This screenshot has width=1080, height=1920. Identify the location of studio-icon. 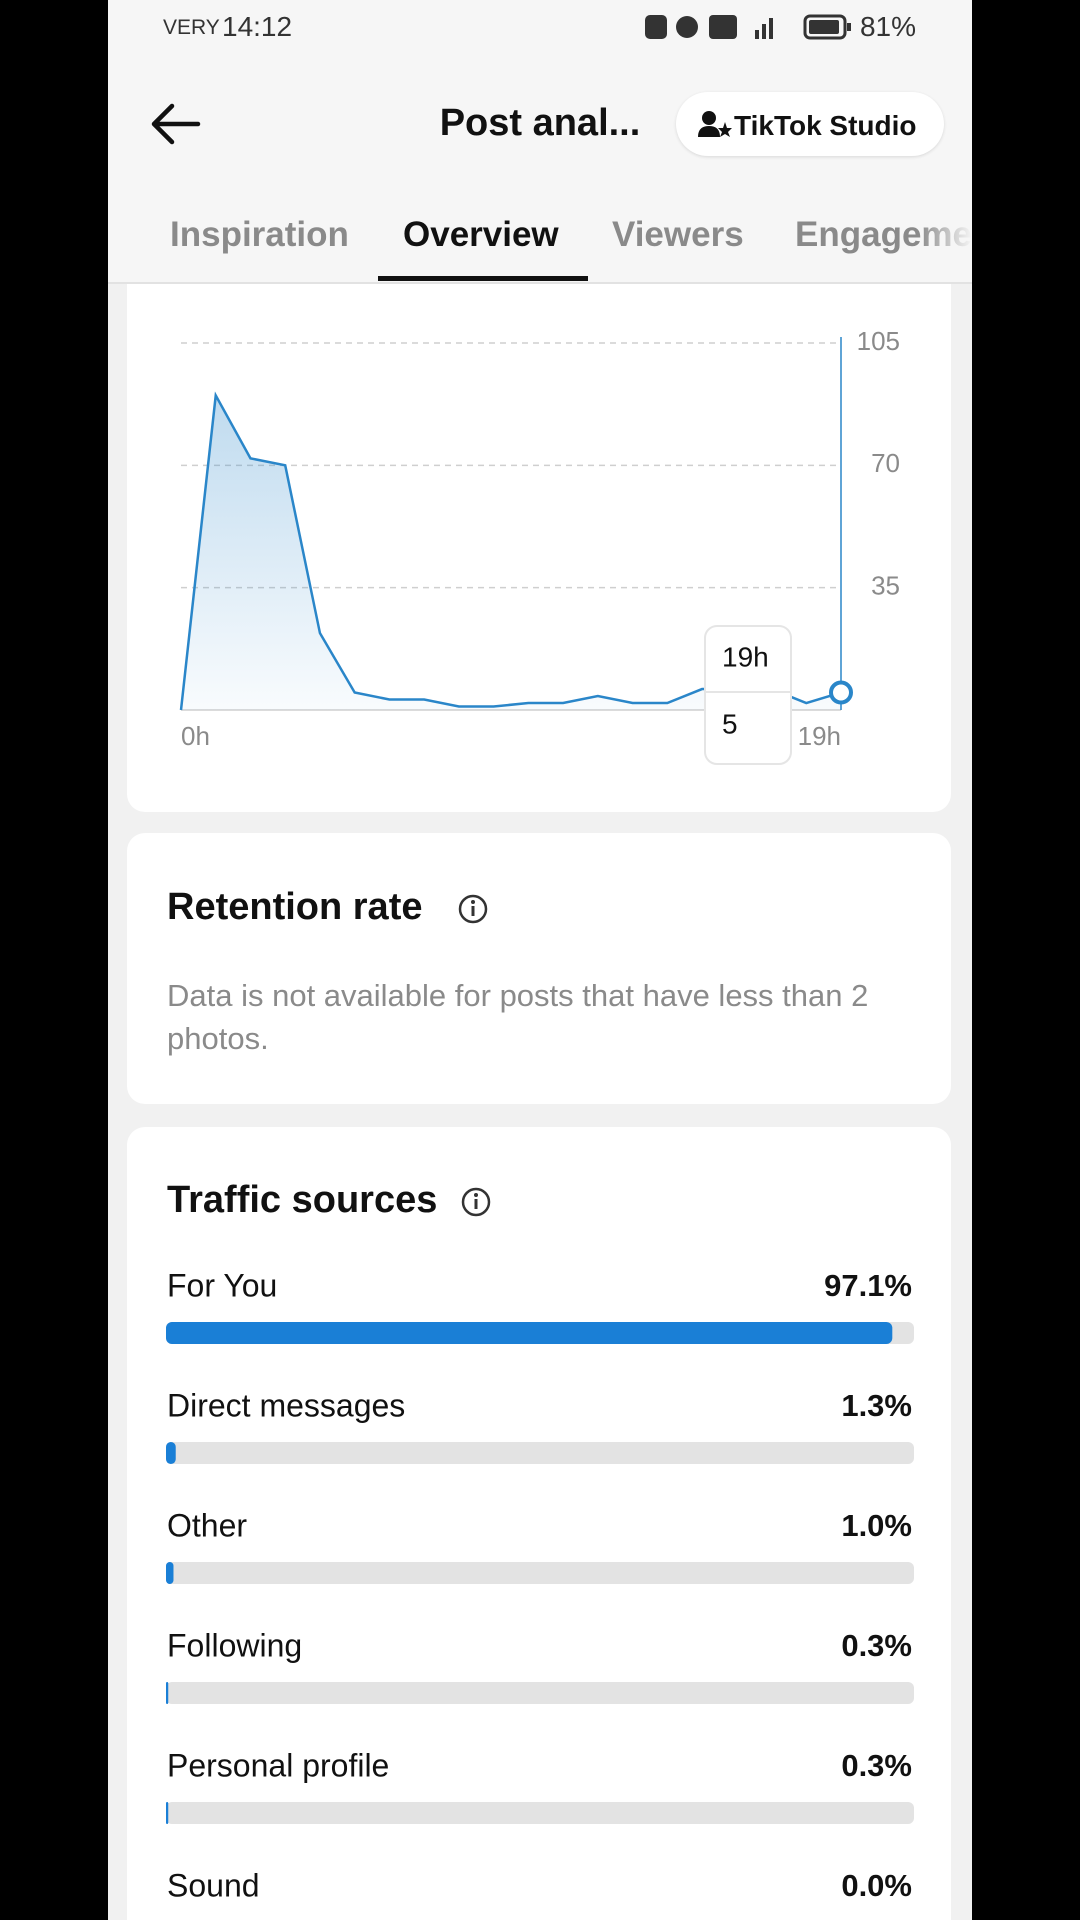
(715, 124).